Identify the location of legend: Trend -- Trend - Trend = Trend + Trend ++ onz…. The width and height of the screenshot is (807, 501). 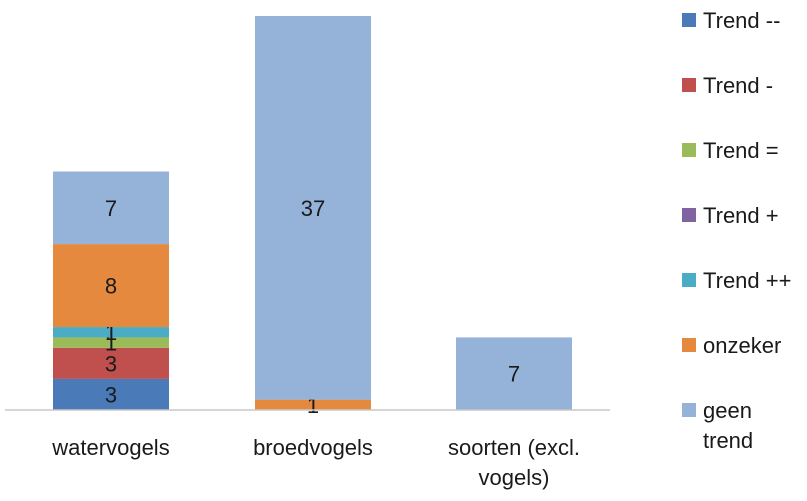
(736, 230).